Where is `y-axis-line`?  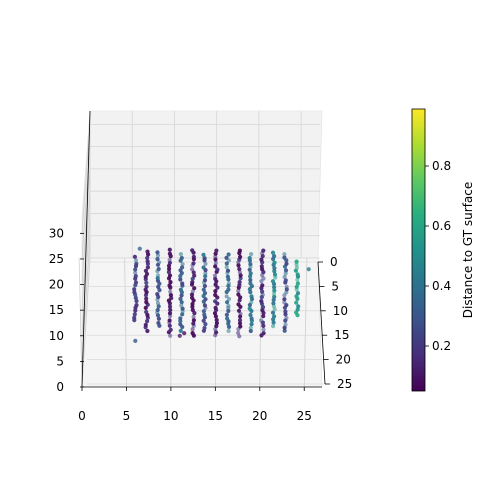 y-axis-line is located at coordinates (321, 323).